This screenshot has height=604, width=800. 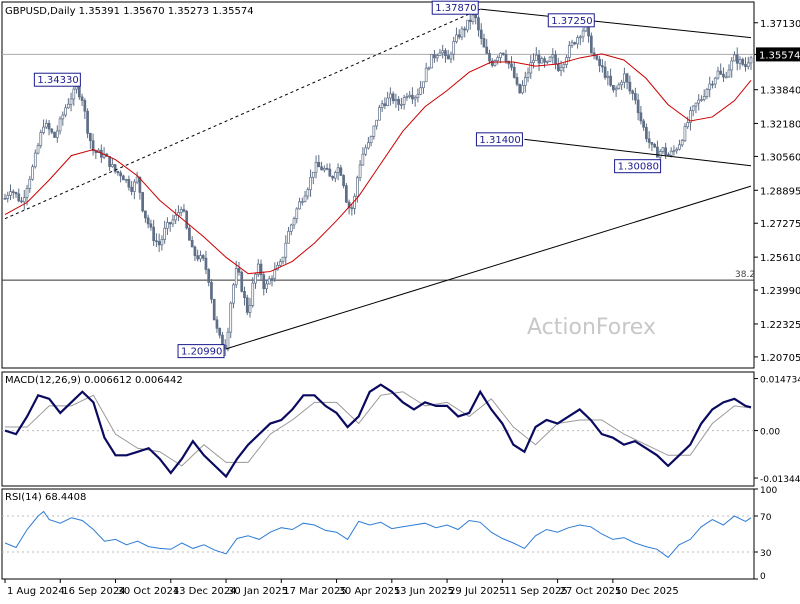 I want to click on rsi-y-label: 70, so click(x=766, y=518).